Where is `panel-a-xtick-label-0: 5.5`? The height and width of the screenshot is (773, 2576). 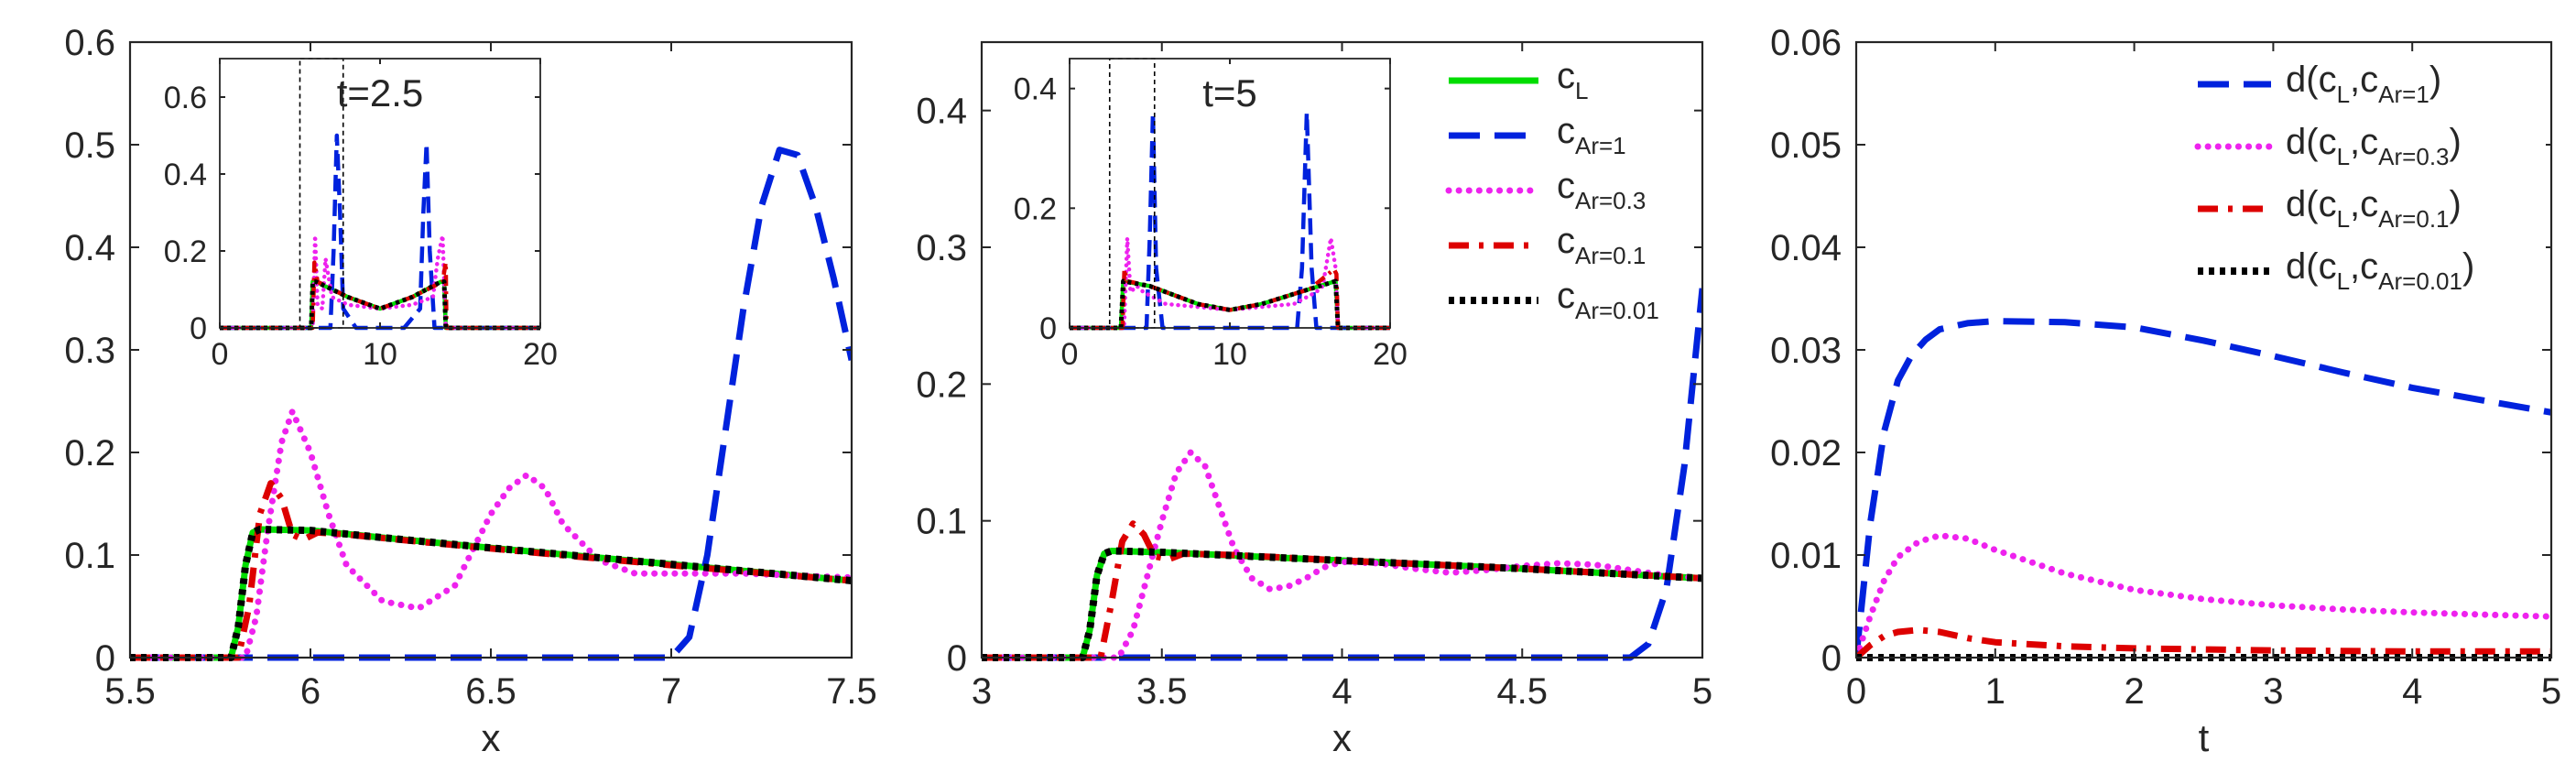 panel-a-xtick-label-0: 5.5 is located at coordinates (130, 691).